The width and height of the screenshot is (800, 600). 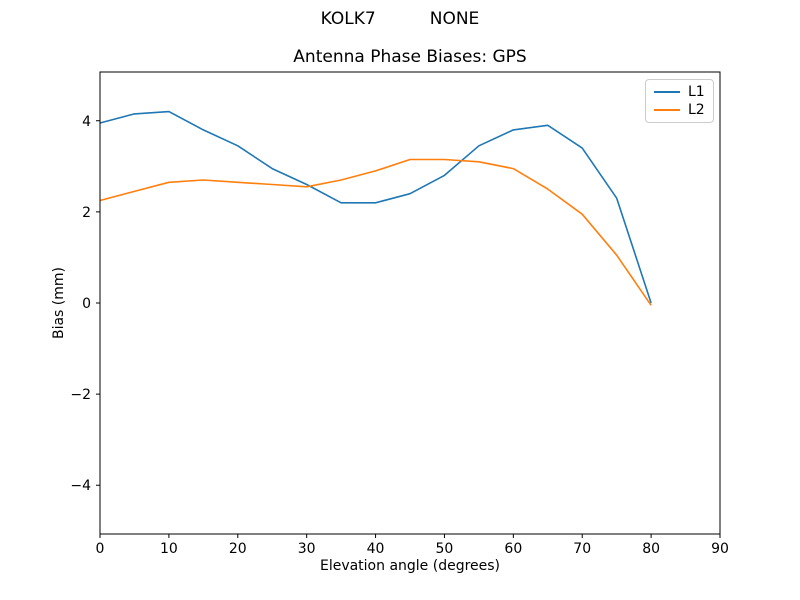 I want to click on legend: L1 L2, so click(x=679, y=101).